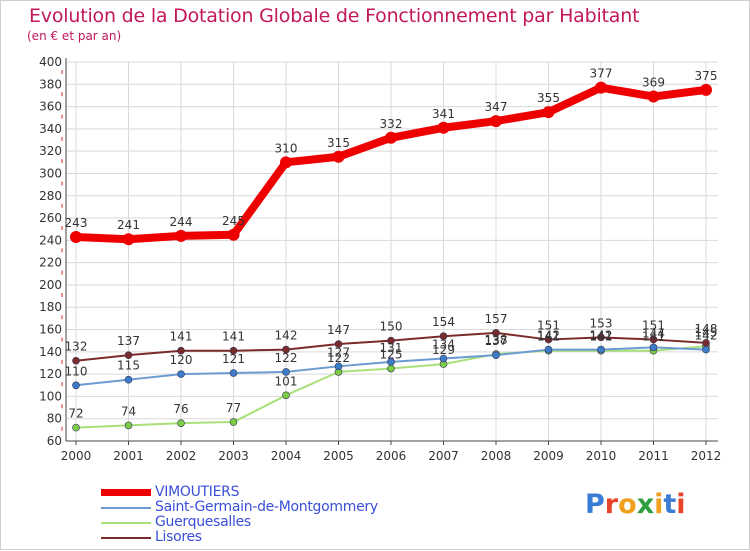 This screenshot has height=551, width=750. I want to click on y-tick-label: 300, so click(50, 173).